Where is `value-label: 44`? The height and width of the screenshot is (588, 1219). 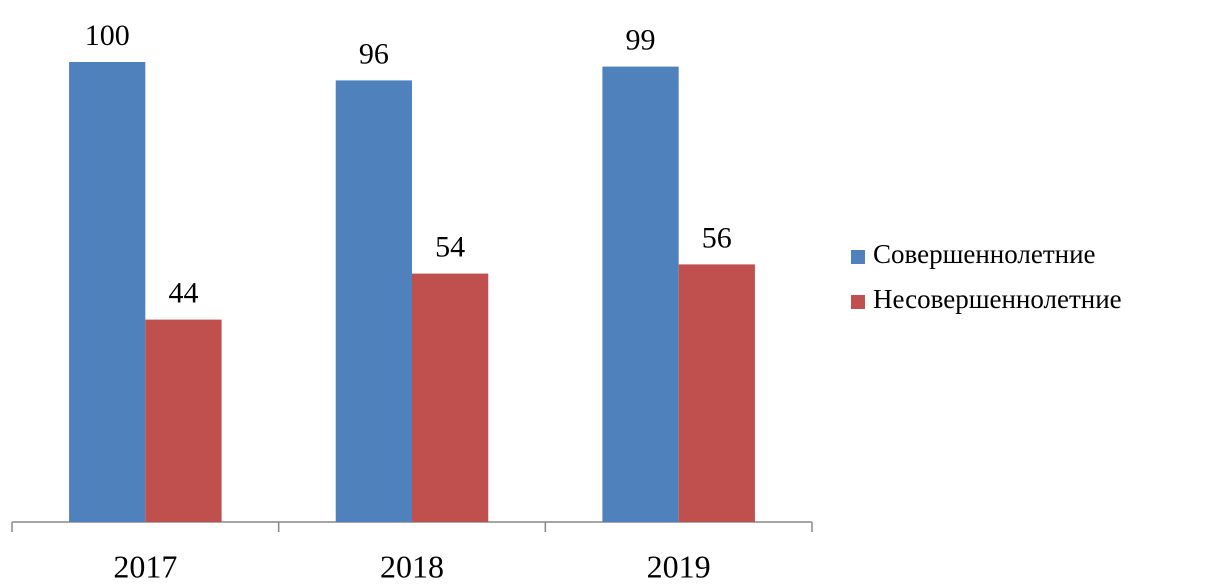
value-label: 44 is located at coordinates (183, 292).